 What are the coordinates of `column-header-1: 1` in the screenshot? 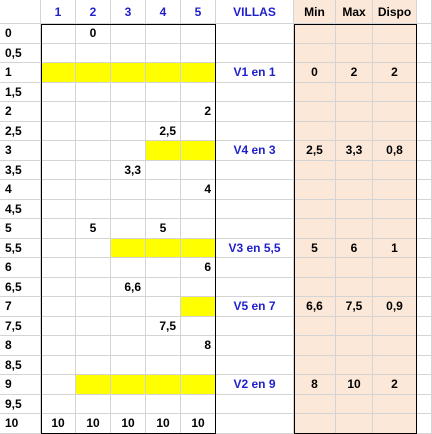 It's located at (58, 12).